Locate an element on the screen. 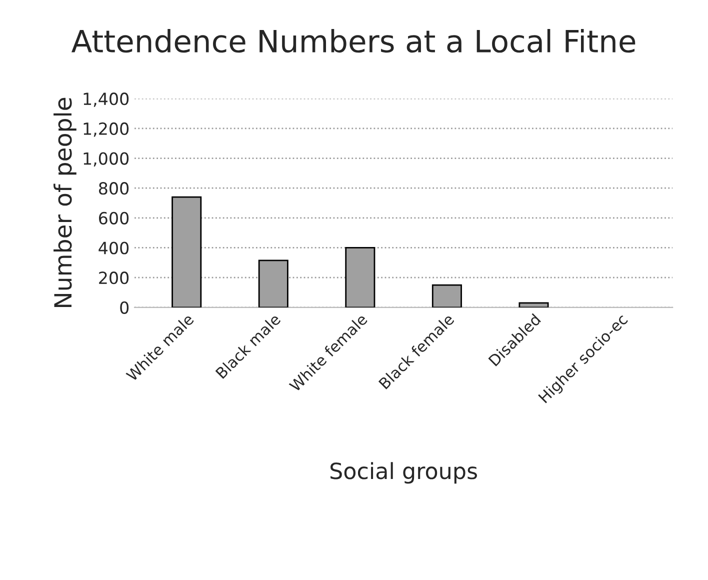 The height and width of the screenshot is (580, 708). y-tick-label: 1,000 is located at coordinates (106, 159).